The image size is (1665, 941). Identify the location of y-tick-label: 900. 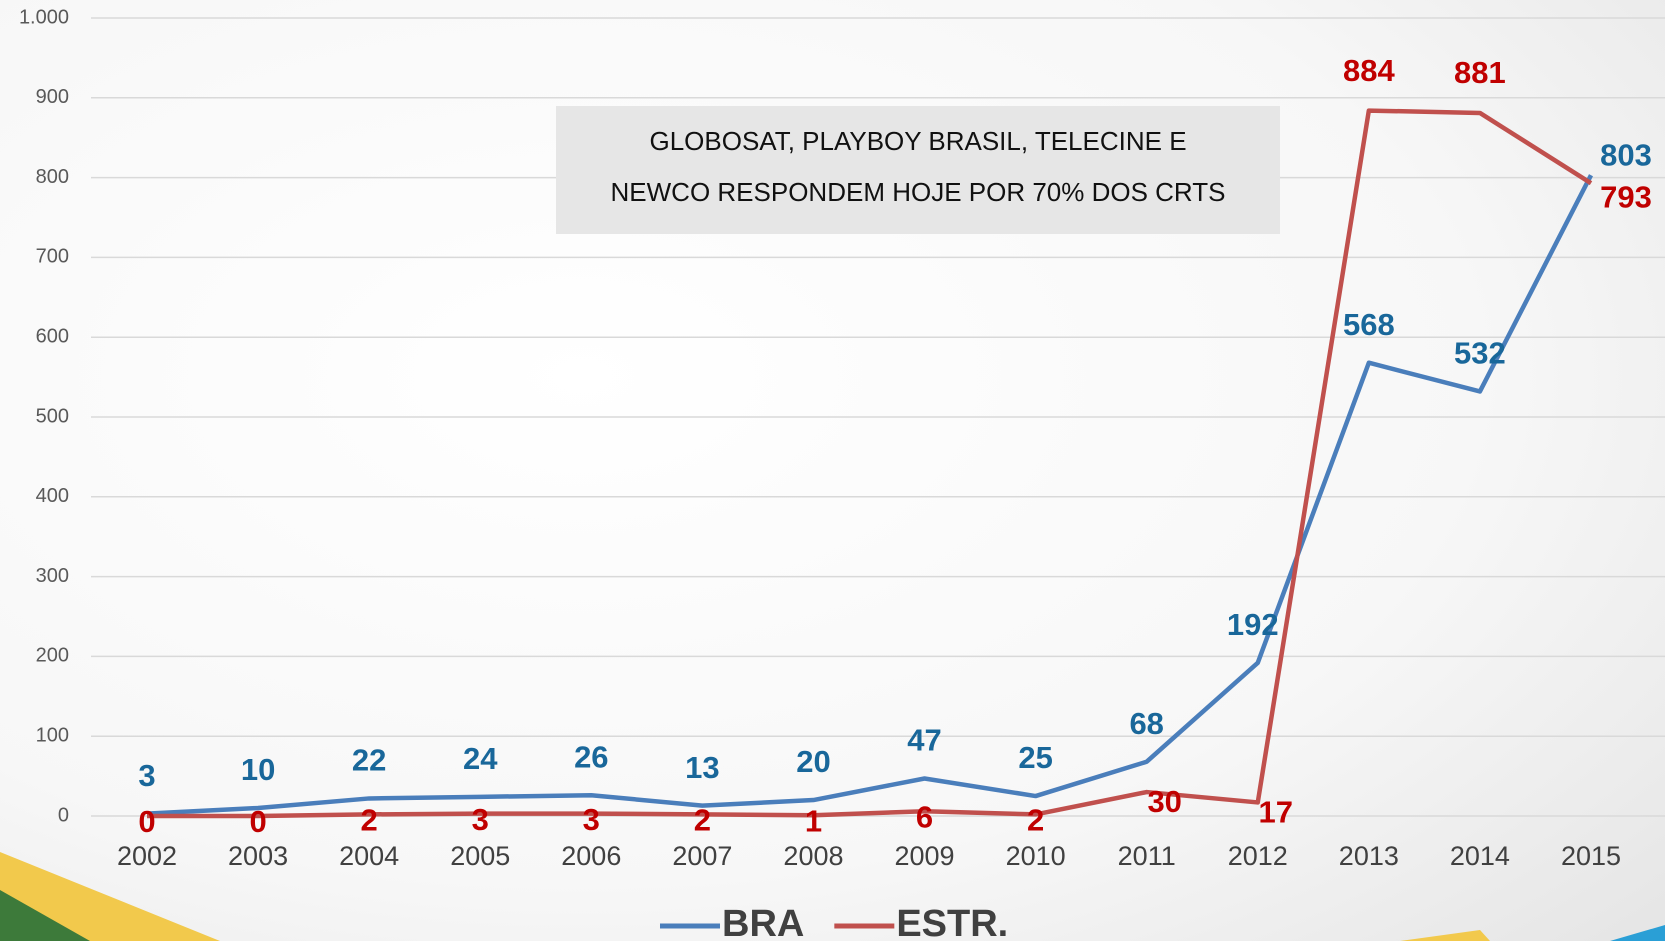
(52, 97).